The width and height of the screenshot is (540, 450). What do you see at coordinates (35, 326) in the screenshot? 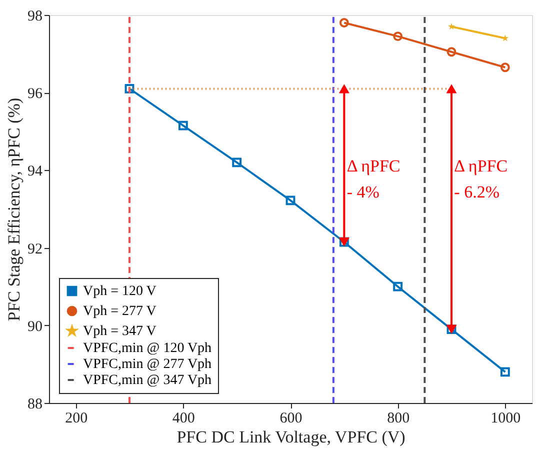
I see `y-tick-label: 90` at bounding box center [35, 326].